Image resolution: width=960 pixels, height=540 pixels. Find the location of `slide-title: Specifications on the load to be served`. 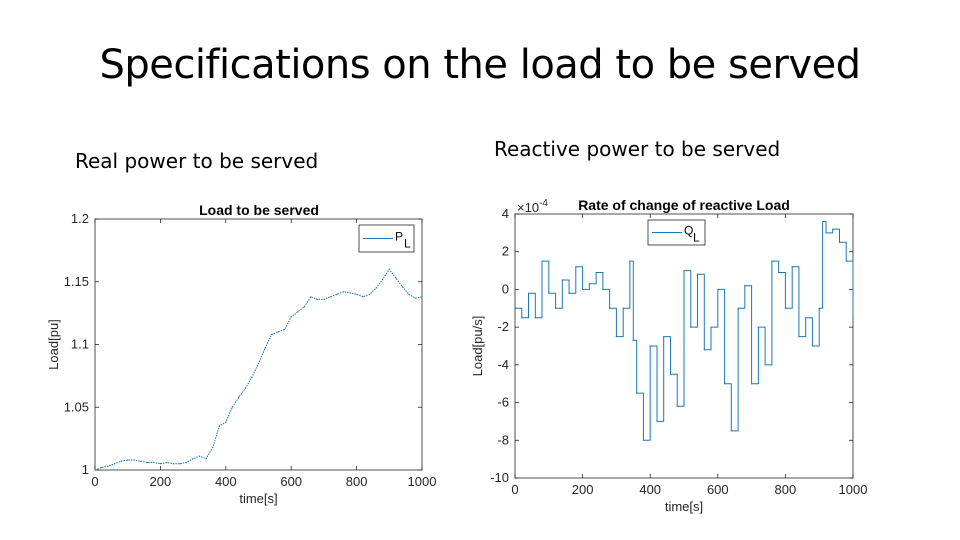

slide-title: Specifications on the load to be served is located at coordinates (480, 65).